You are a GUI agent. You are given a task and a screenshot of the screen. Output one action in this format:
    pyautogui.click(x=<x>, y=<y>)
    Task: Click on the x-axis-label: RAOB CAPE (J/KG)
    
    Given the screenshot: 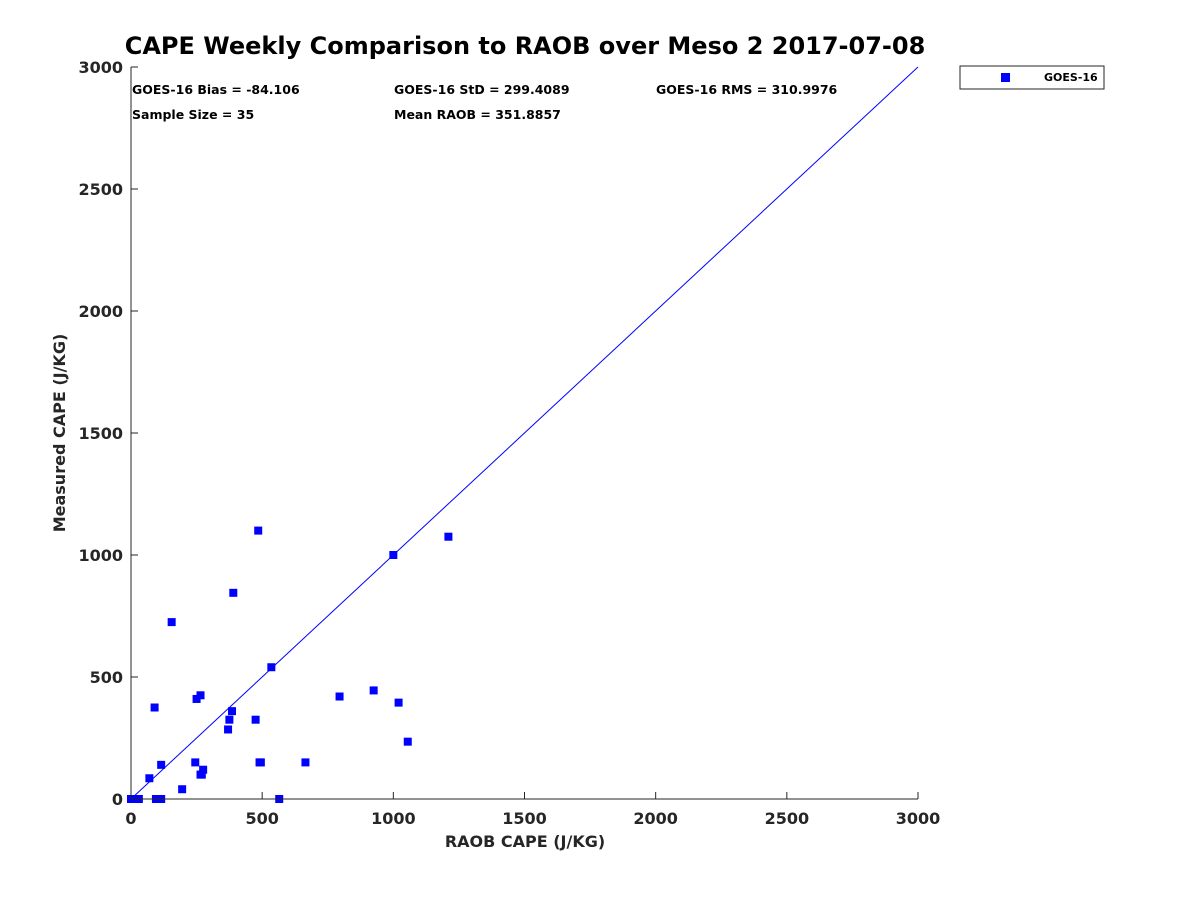 What is the action you would take?
    pyautogui.click(x=525, y=841)
    